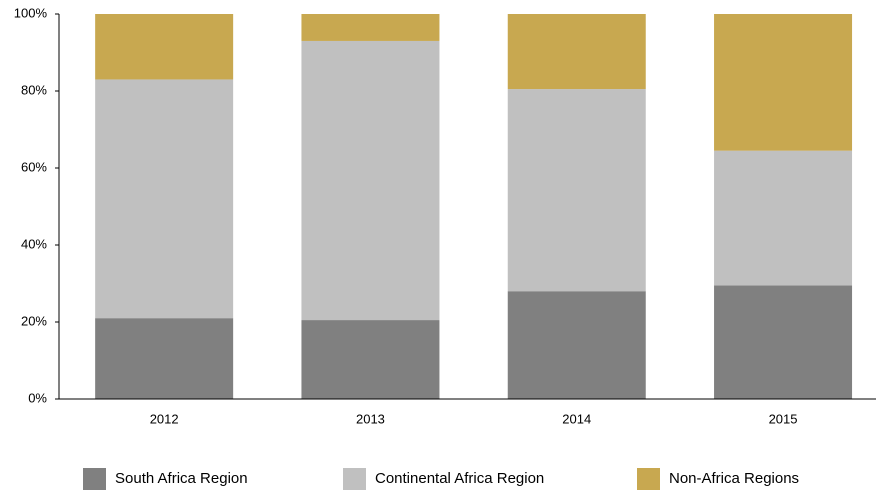 Image resolution: width=876 pixels, height=491 pixels. Describe the element at coordinates (34, 166) in the screenshot. I see `y-tick-label: 60%` at that location.